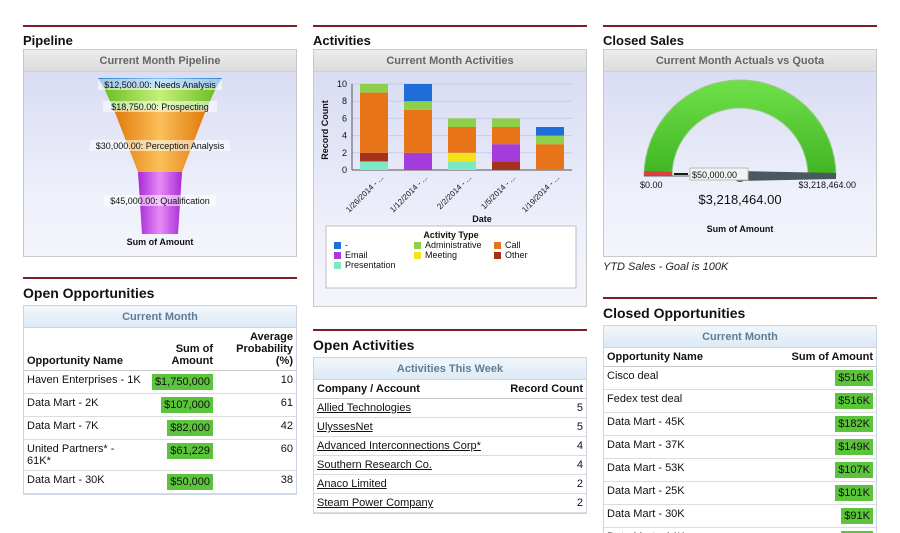 This screenshot has width=900, height=533. I want to click on opportunity-name: Data Mart - 14K, so click(677, 530).